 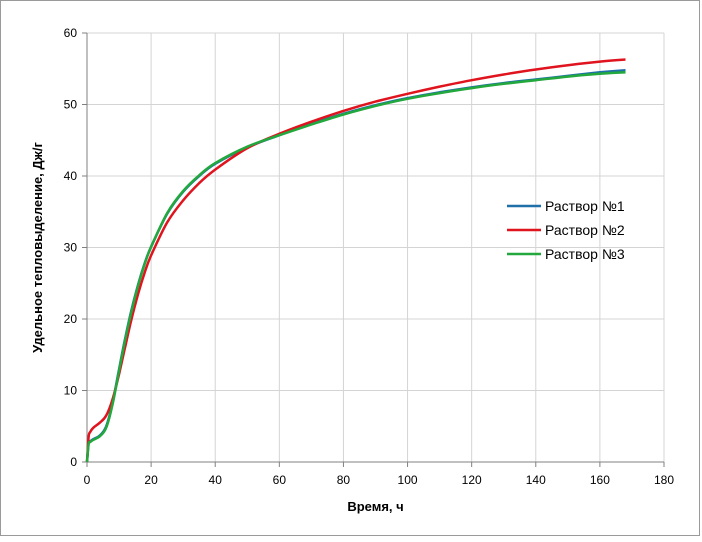 I want to click on y-tick-label: 0, so click(x=73, y=462).